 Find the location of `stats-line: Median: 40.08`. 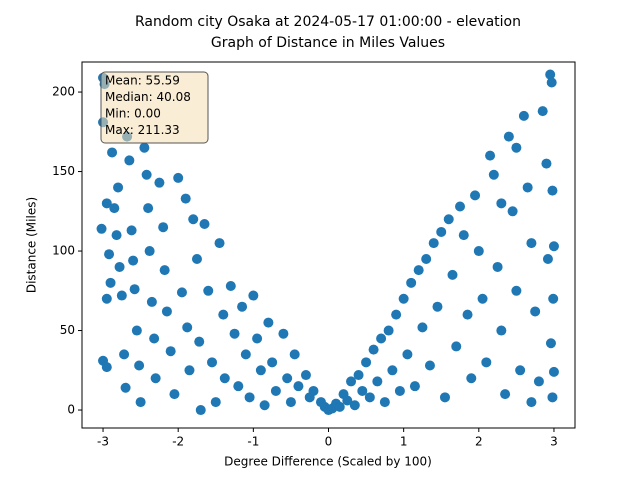

stats-line: Median: 40.08 is located at coordinates (148, 97).